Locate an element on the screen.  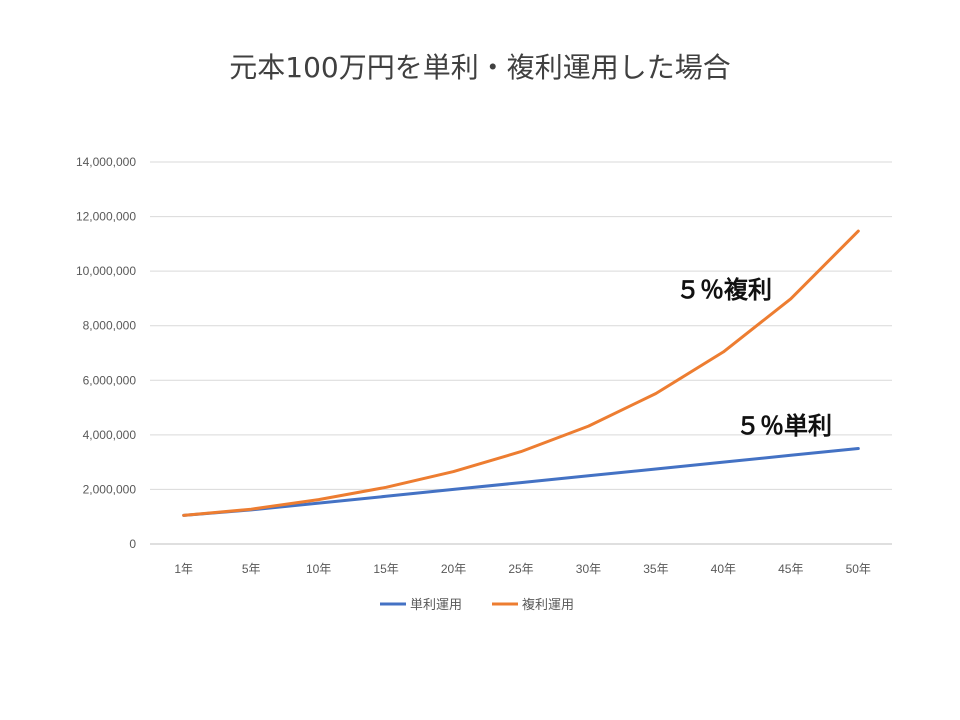
y-tick-label: 14,000,000 is located at coordinates (106, 162).